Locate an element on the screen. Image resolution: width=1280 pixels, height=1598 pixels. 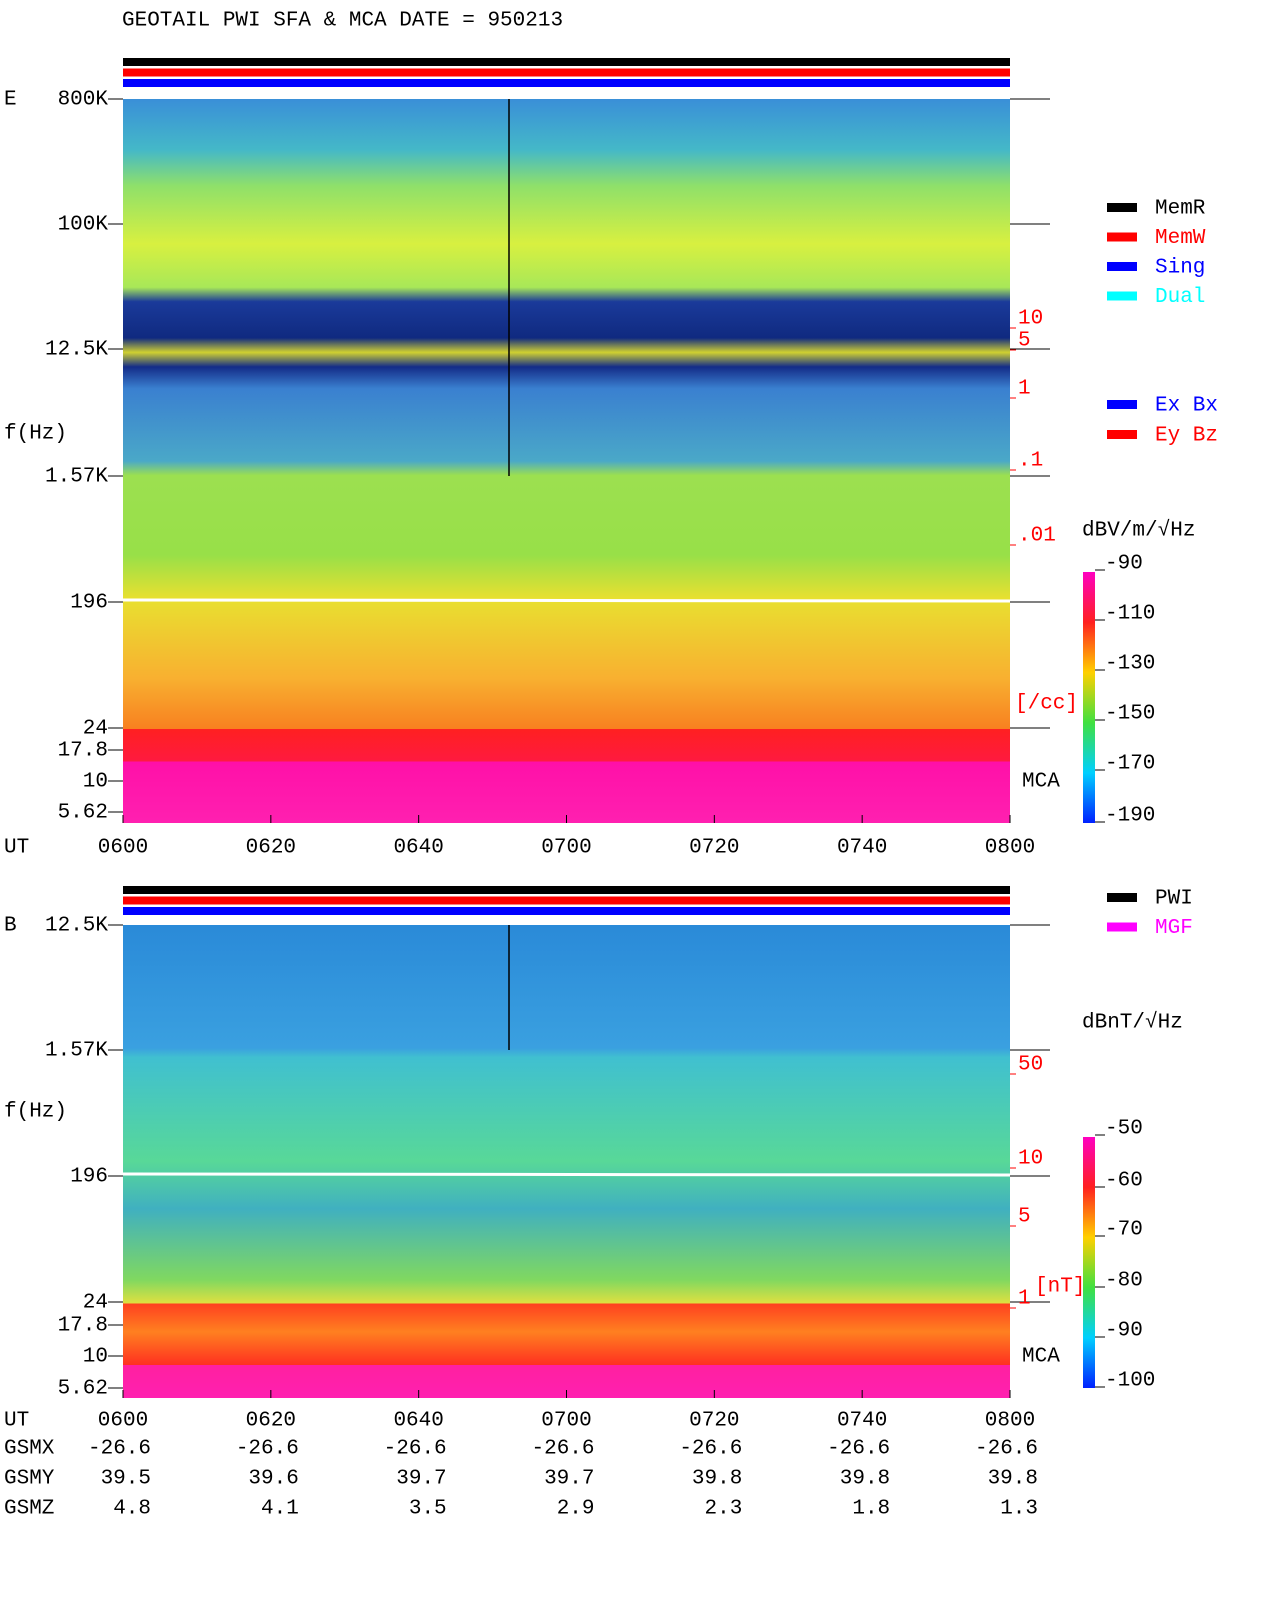
density-tick-label: .1 is located at coordinates (1030, 461).